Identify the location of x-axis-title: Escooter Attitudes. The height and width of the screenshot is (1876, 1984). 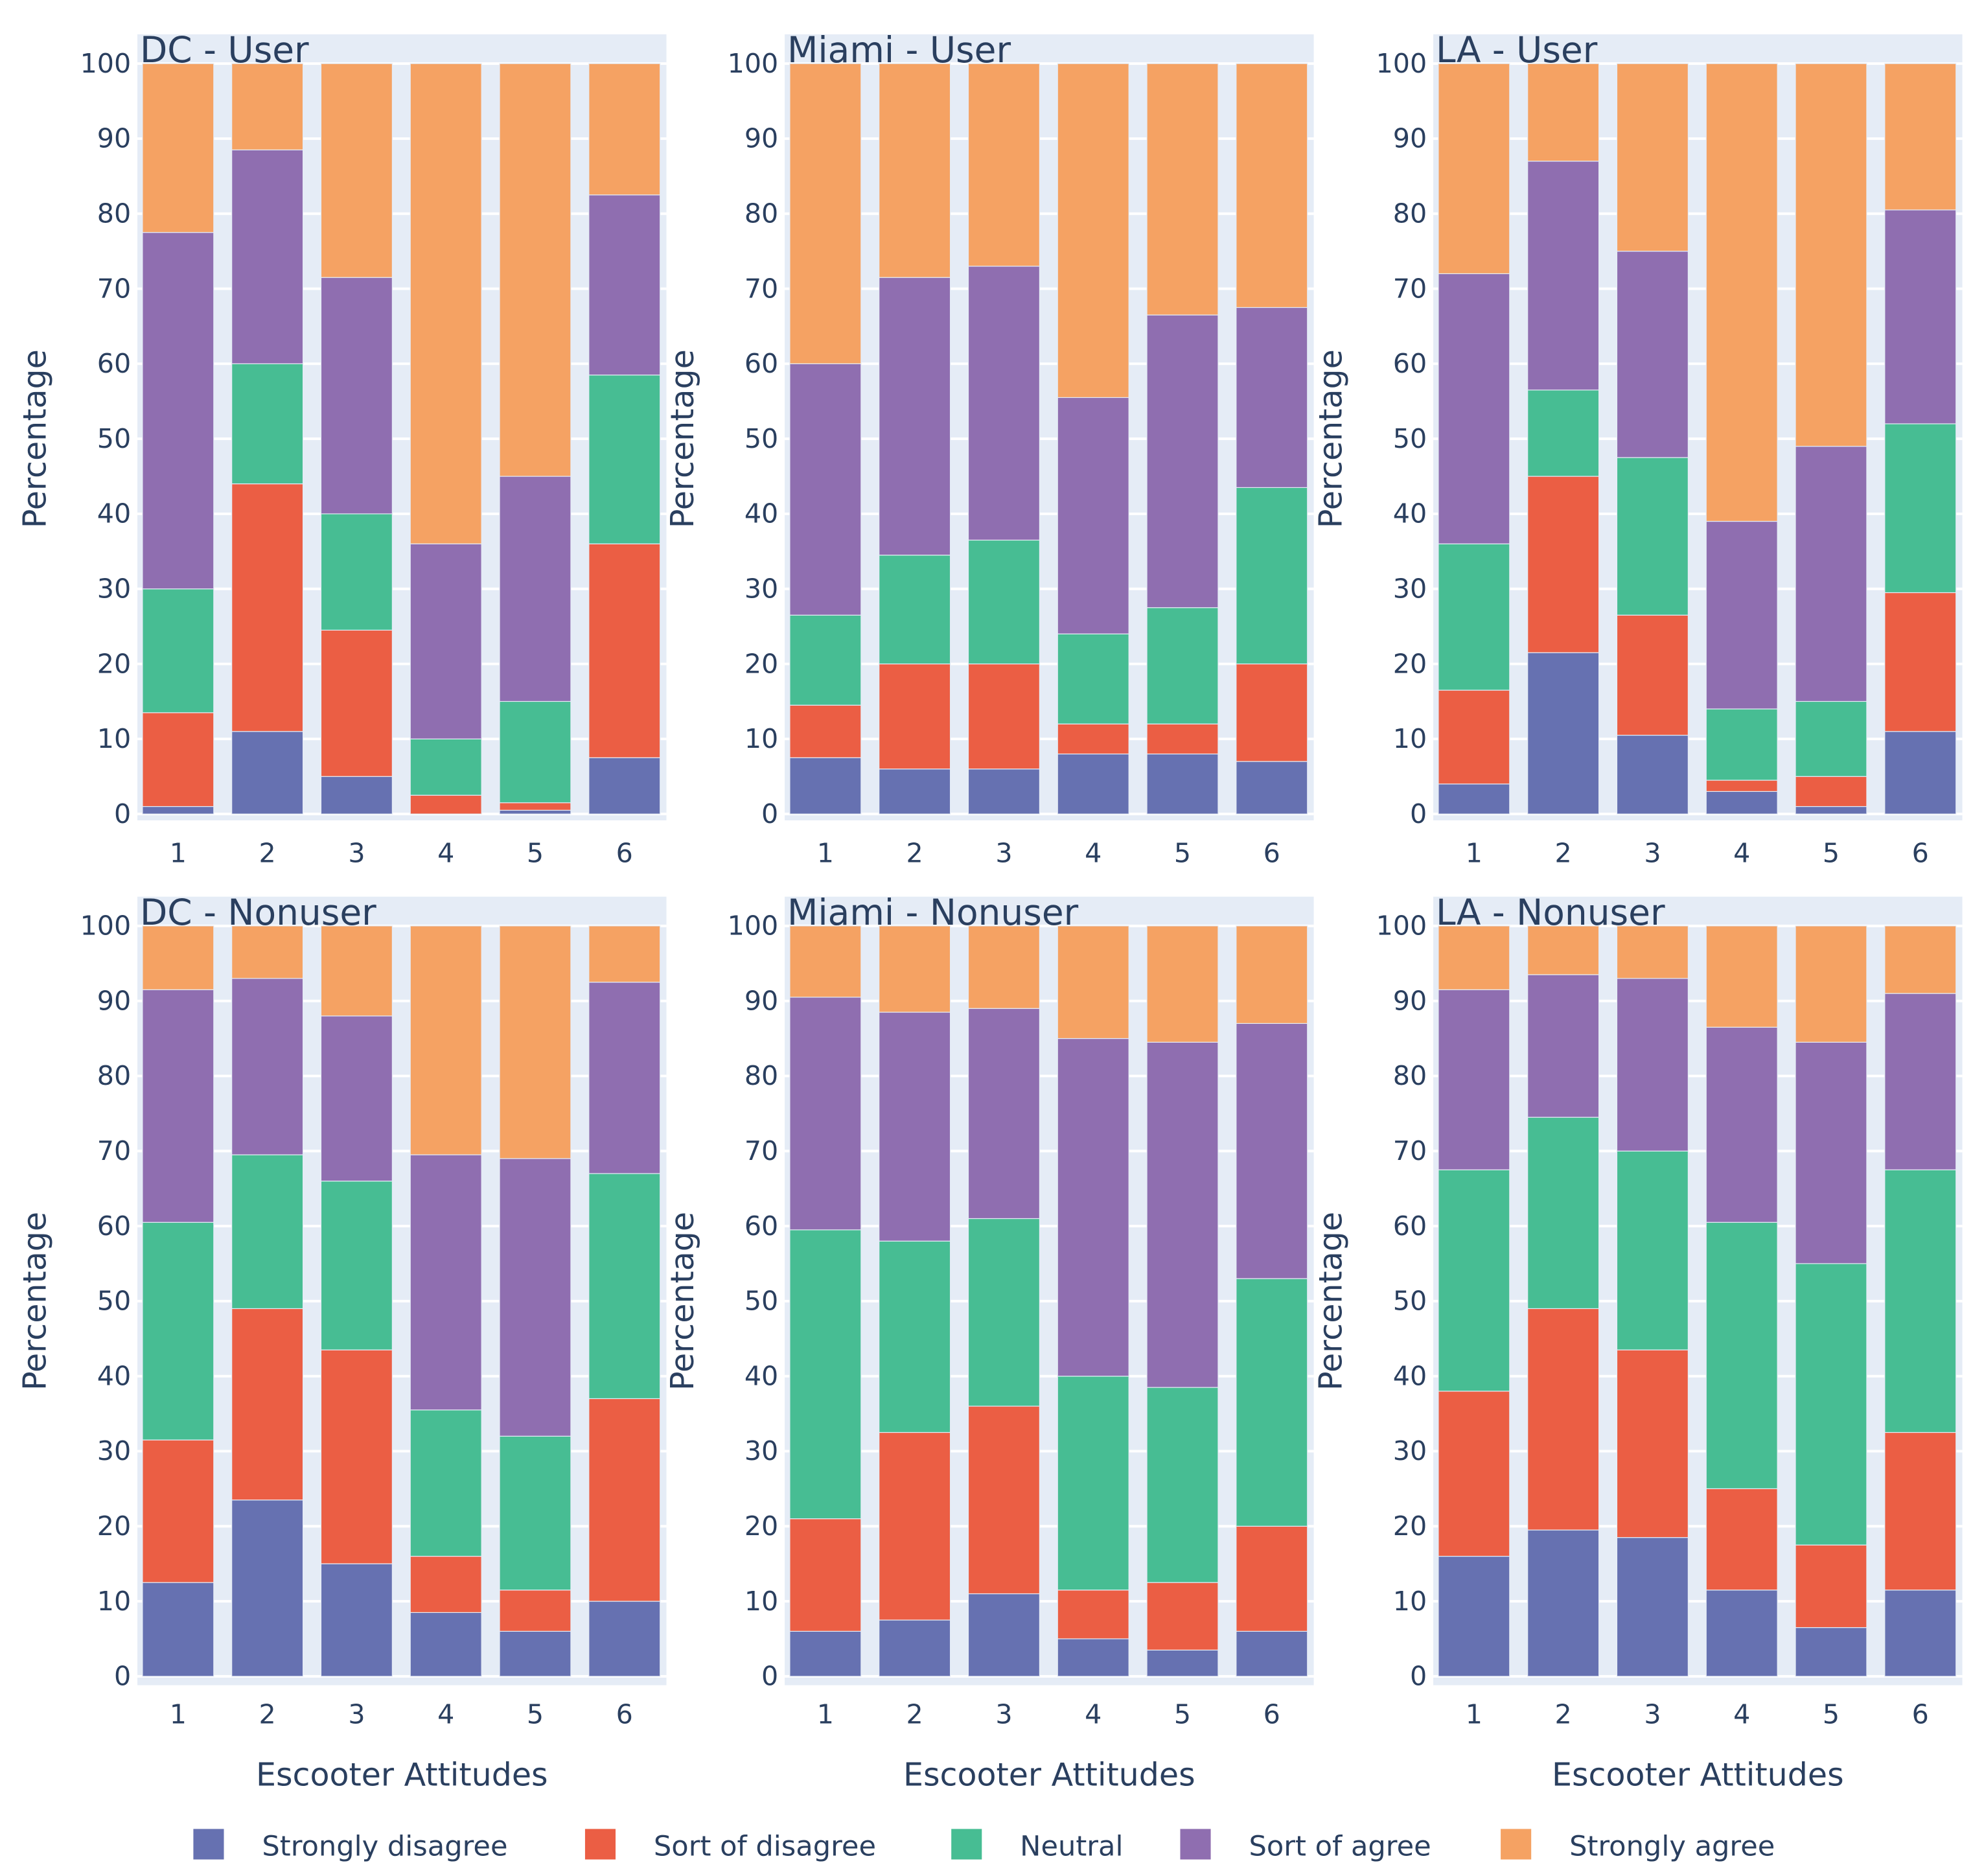
(402, 1775).